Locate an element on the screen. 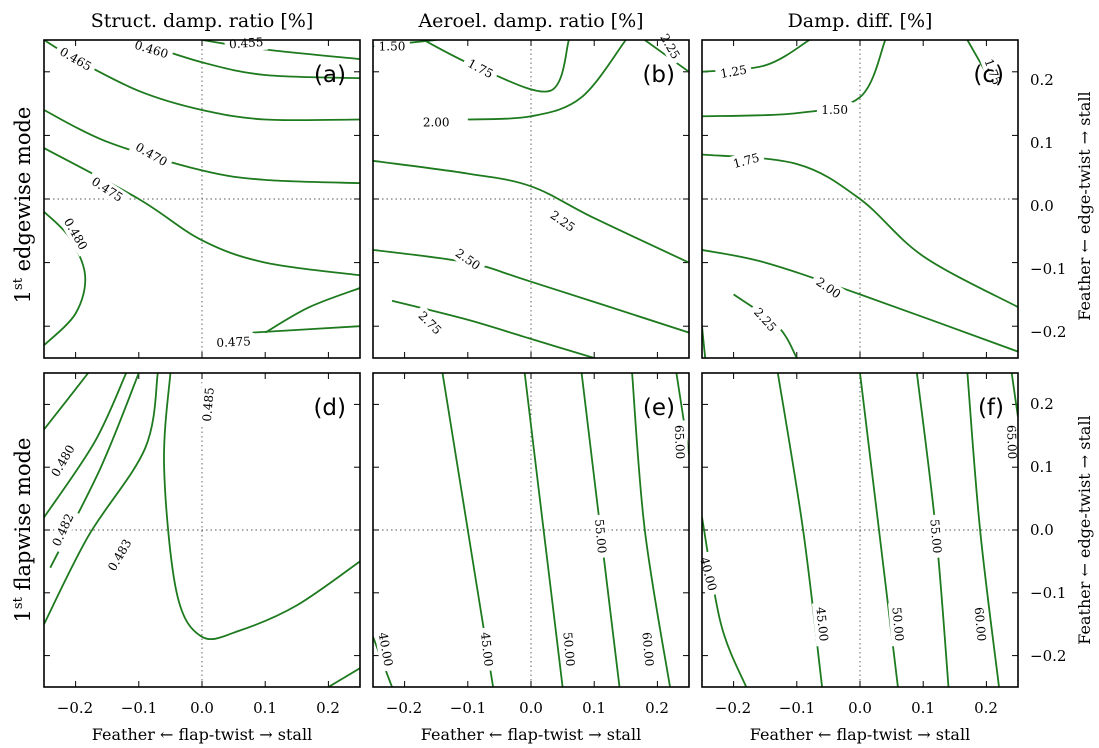 Image resolution: width=1099 pixels, height=748 pixels. column-title-aeroelastic: Aeroel. damp. ratio [%] is located at coordinates (530, 21).